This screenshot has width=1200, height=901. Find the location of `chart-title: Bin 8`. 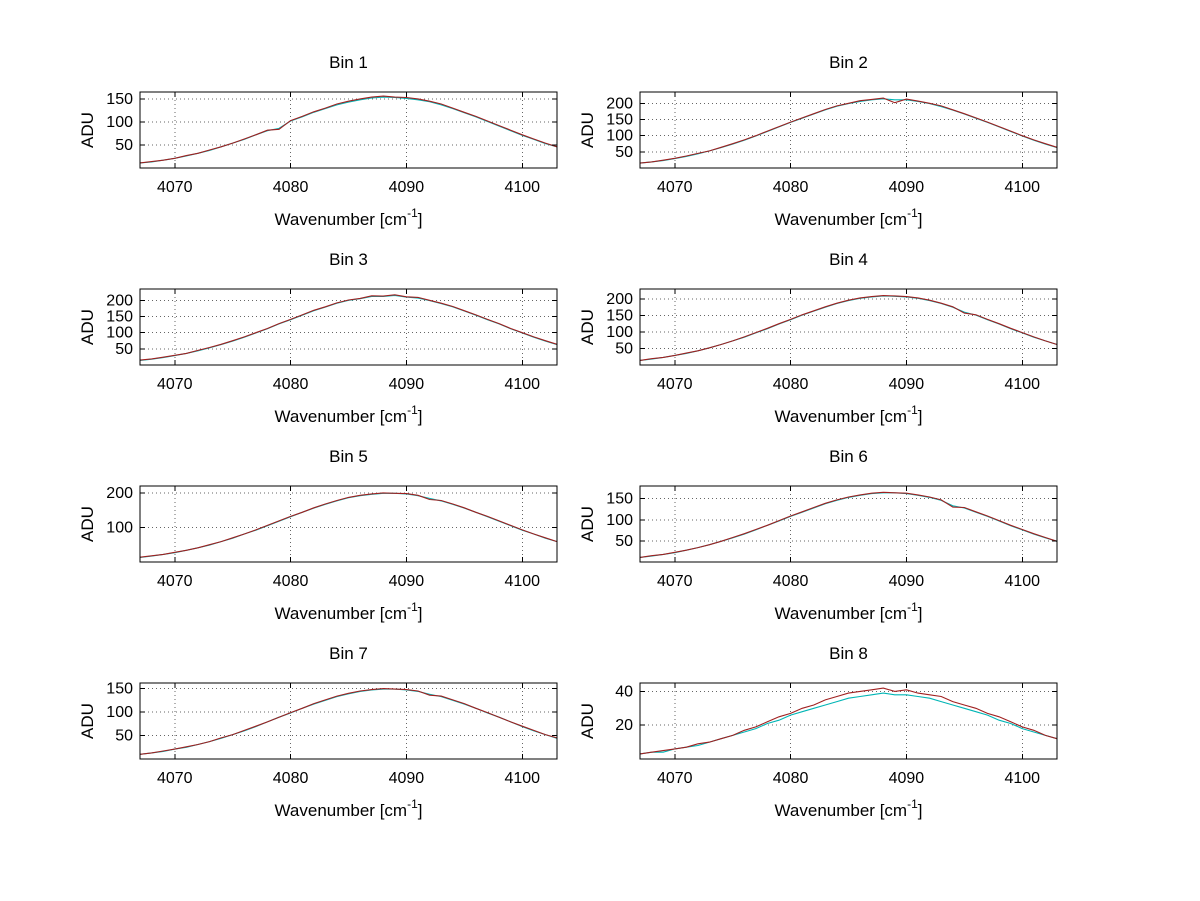

chart-title: Bin 8 is located at coordinates (848, 653).